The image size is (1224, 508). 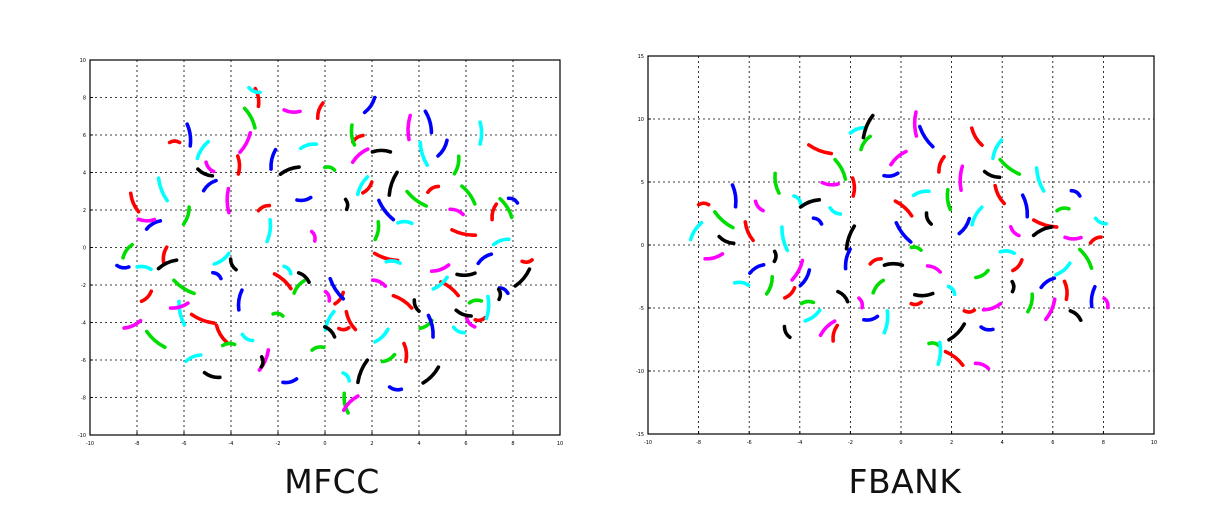 What do you see at coordinates (84, 249) in the screenshot?
I see `y-tick-label: 0` at bounding box center [84, 249].